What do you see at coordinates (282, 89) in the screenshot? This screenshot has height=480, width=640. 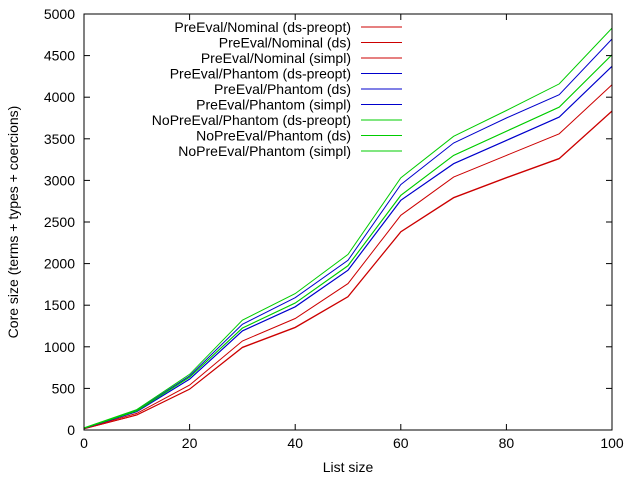 I see `legend-label: PreEval/Phantom (ds)` at bounding box center [282, 89].